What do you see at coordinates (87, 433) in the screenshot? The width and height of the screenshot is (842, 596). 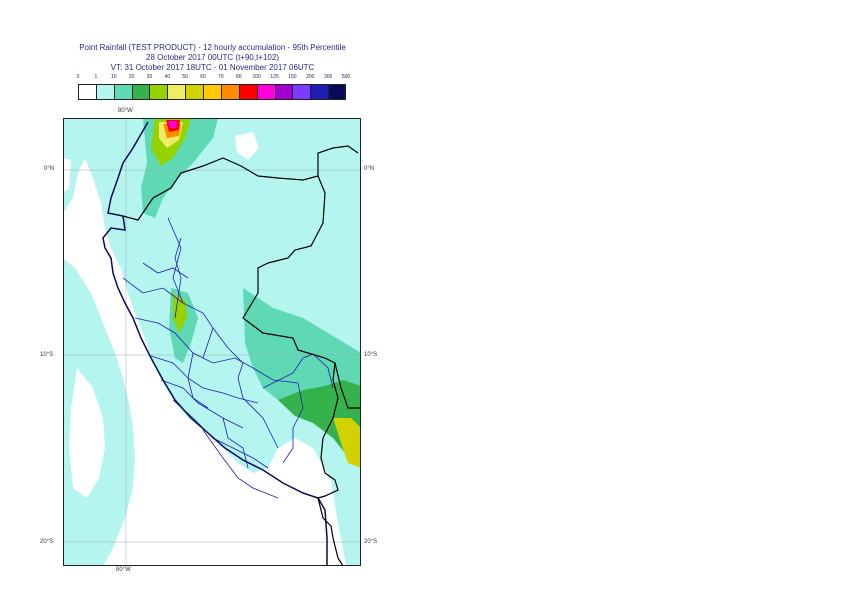 I see `rain-field-ocean-gap` at bounding box center [87, 433].